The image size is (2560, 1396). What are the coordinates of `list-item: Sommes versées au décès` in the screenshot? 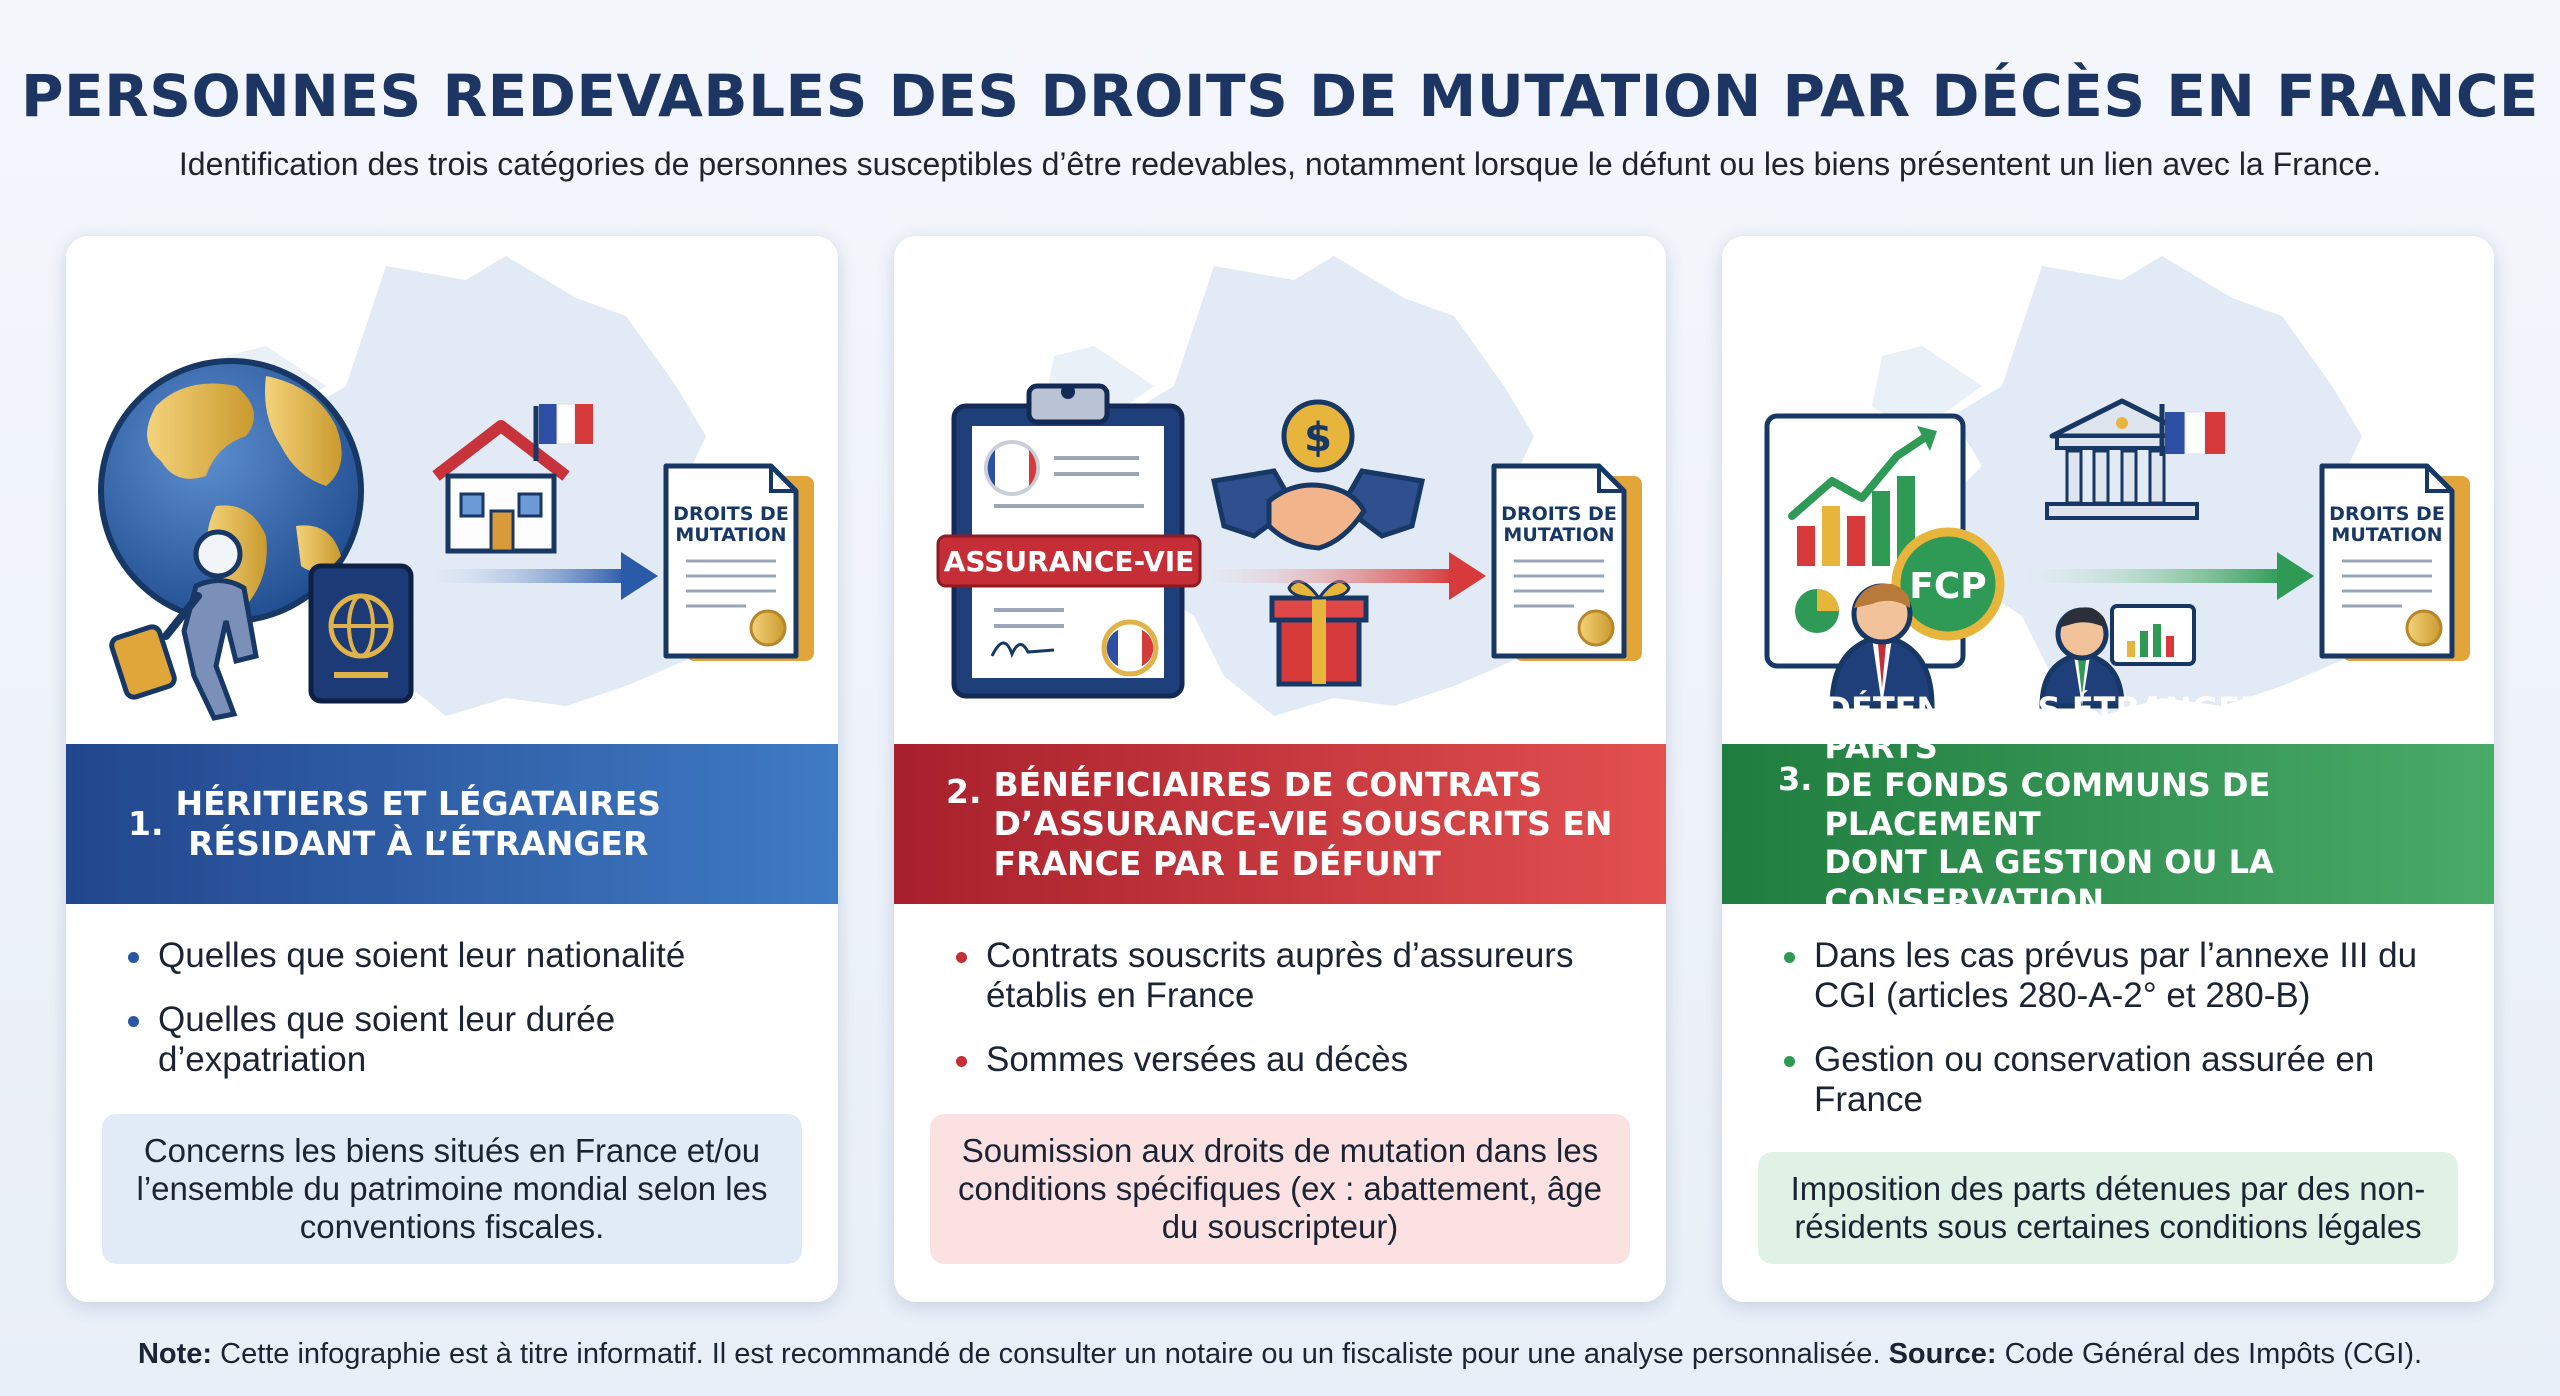 It's located at (1296, 1060).